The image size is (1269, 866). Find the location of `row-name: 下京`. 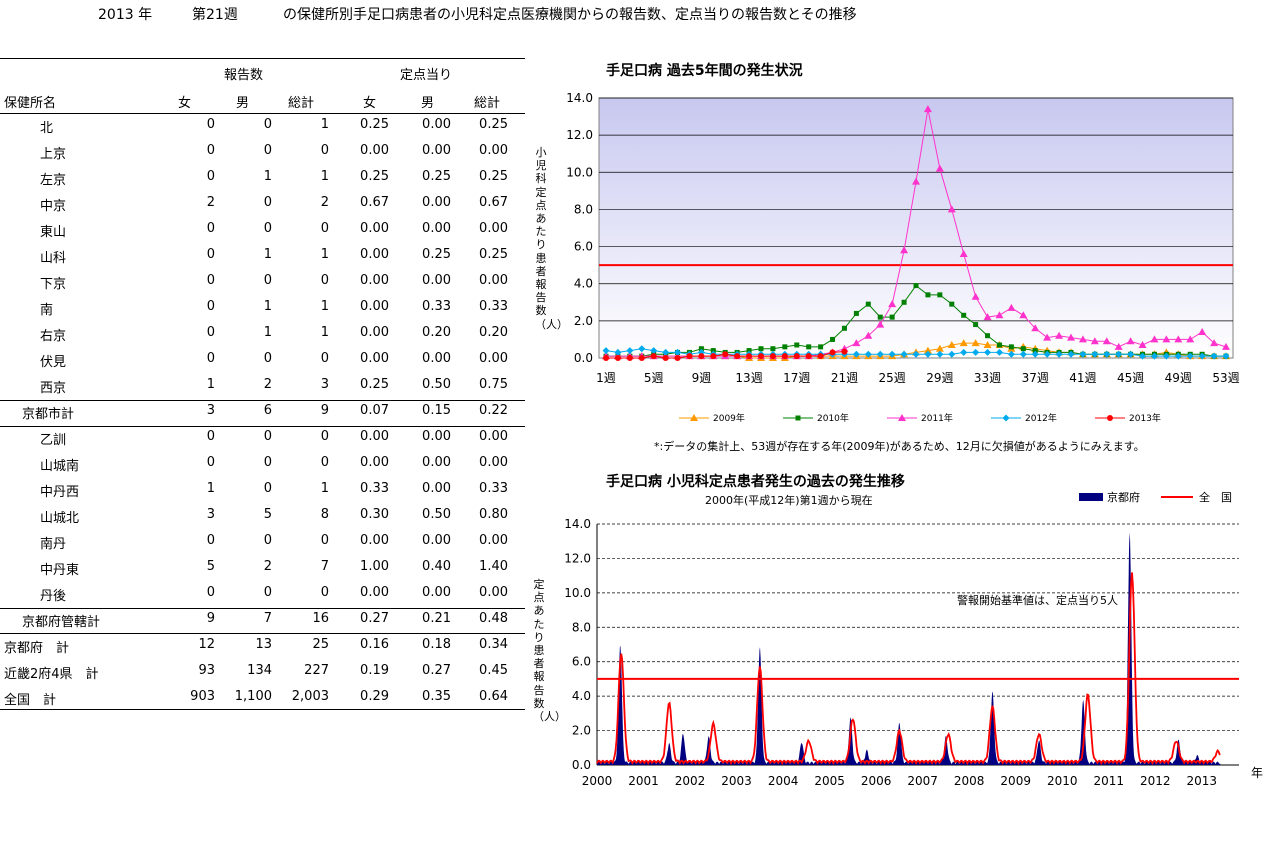

row-name: 下京 is located at coordinates (53, 284).